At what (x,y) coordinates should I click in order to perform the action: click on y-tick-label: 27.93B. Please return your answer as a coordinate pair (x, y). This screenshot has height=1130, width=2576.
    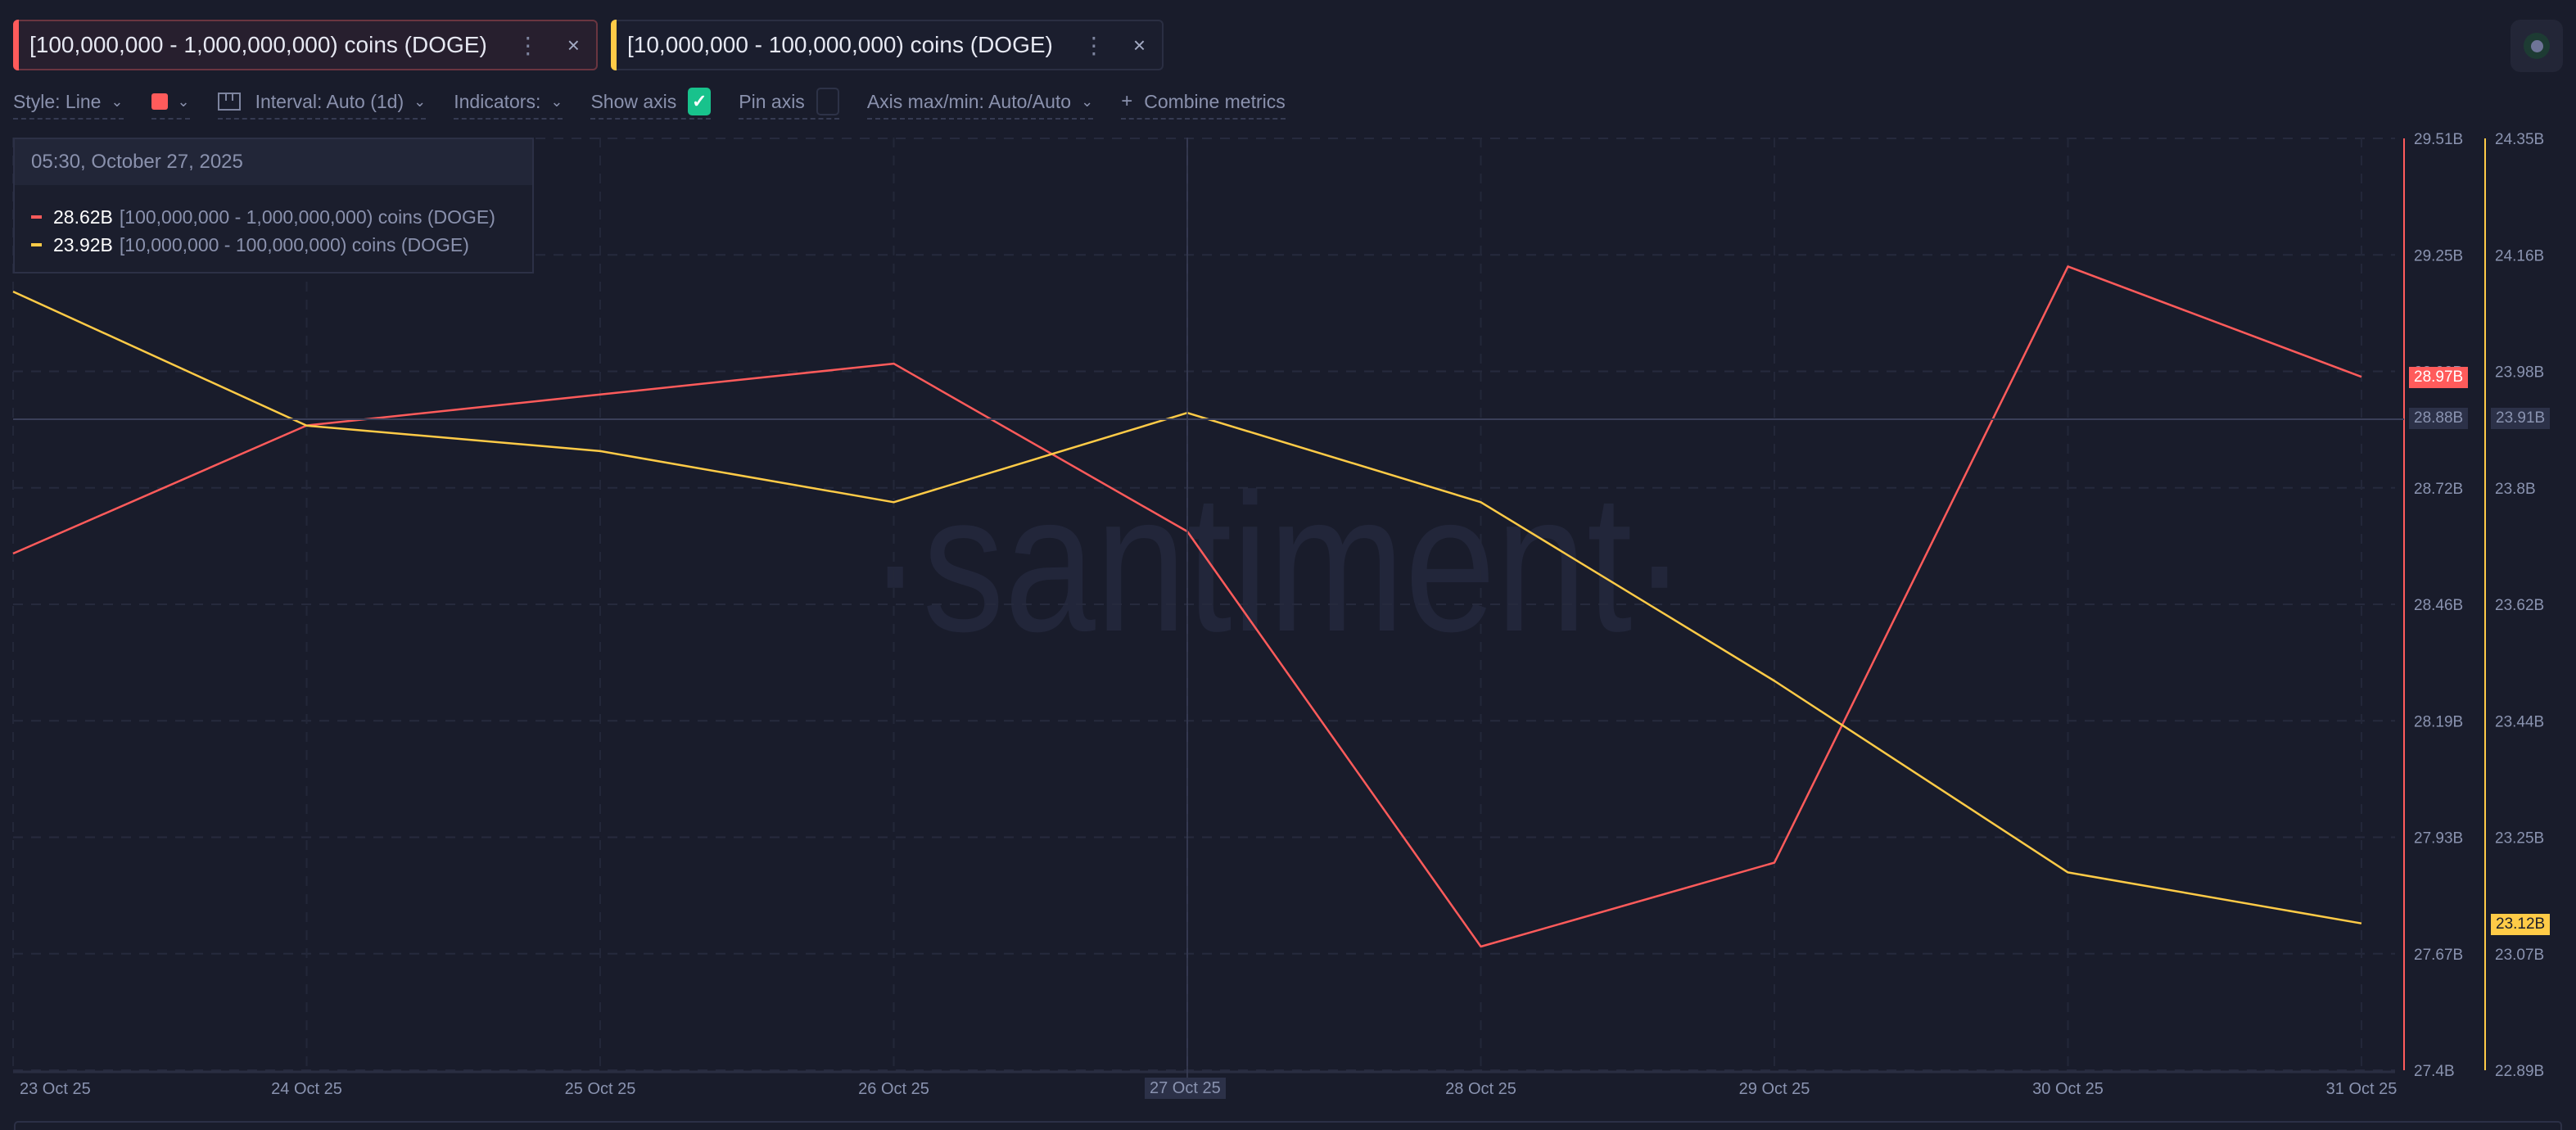
    Looking at the image, I should click on (2438, 839).